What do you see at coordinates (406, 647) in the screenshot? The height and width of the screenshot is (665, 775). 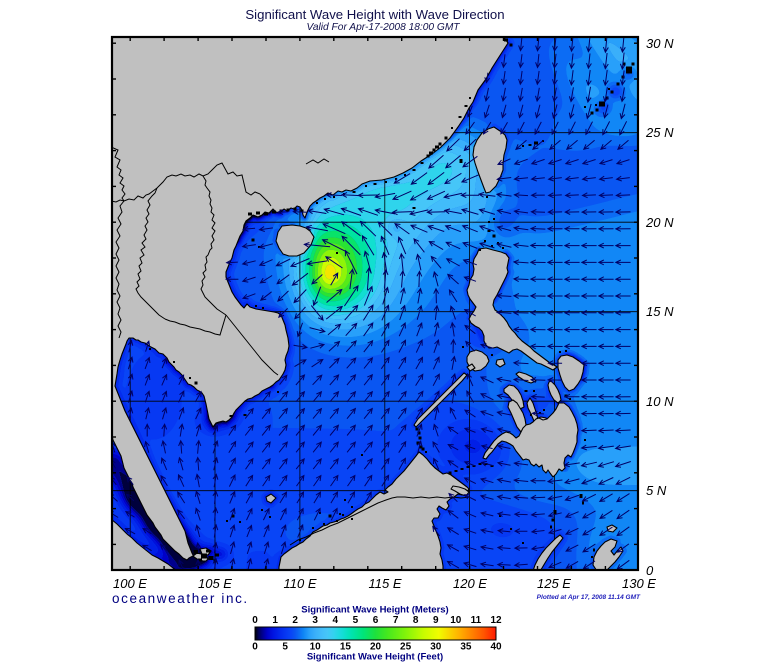 I see `svg-text: 25` at bounding box center [406, 647].